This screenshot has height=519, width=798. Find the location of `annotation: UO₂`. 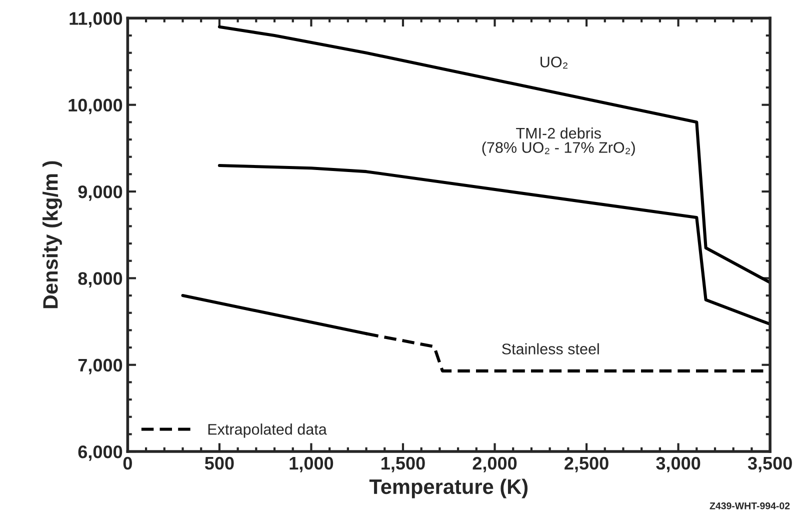

annotation: UO₂ is located at coordinates (554, 62).